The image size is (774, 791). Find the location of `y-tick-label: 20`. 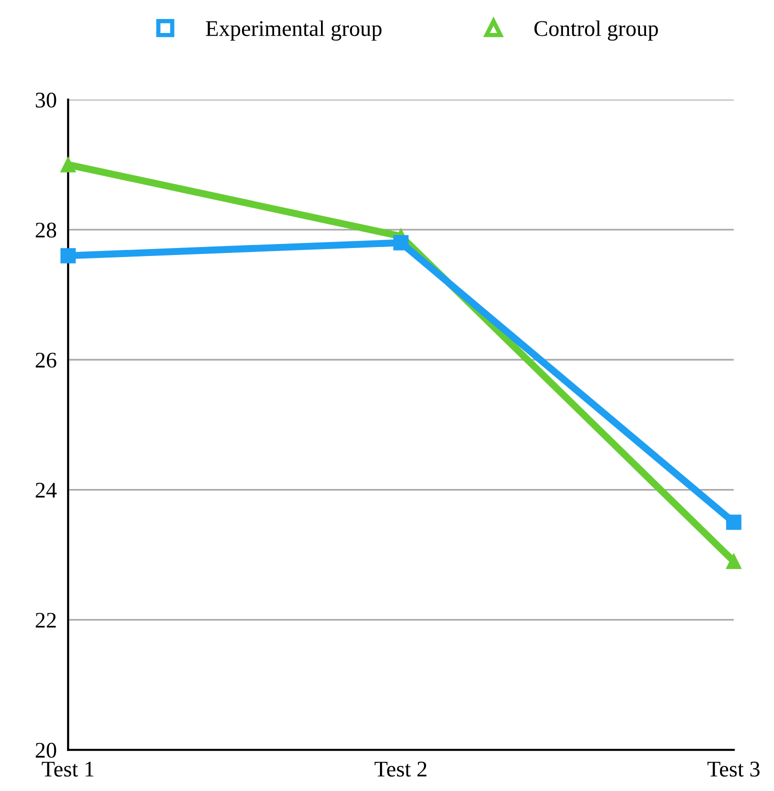

y-tick-label: 20 is located at coordinates (46, 750).